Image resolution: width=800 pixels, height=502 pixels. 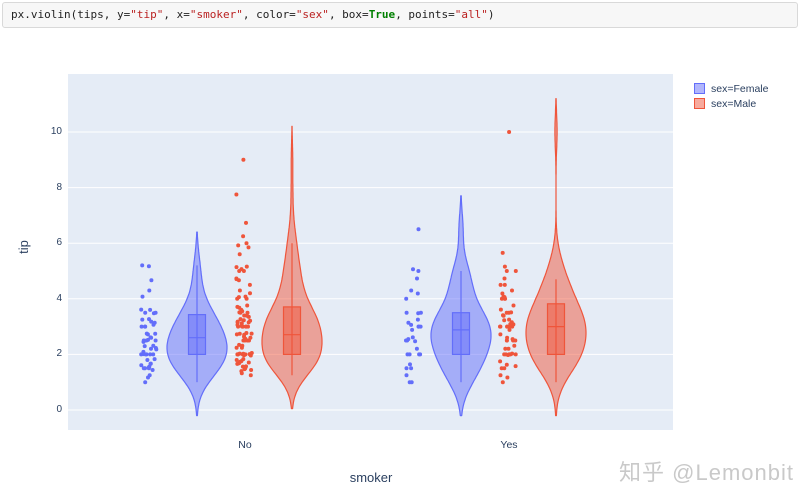 I want to click on code-token: px.violin(tips, y=, so click(x=71, y=14).